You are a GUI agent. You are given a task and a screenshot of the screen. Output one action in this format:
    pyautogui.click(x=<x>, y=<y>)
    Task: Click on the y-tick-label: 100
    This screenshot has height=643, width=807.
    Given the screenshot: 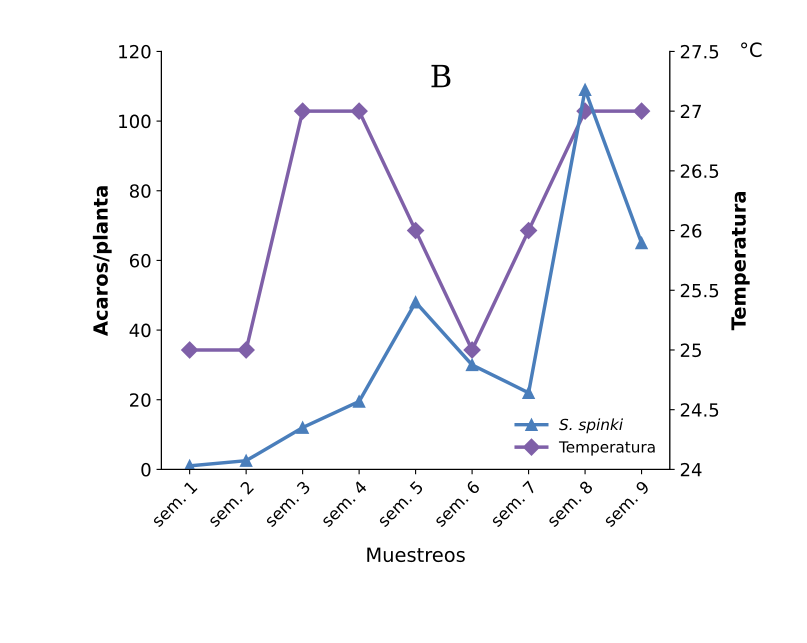 What is the action you would take?
    pyautogui.click(x=134, y=121)
    